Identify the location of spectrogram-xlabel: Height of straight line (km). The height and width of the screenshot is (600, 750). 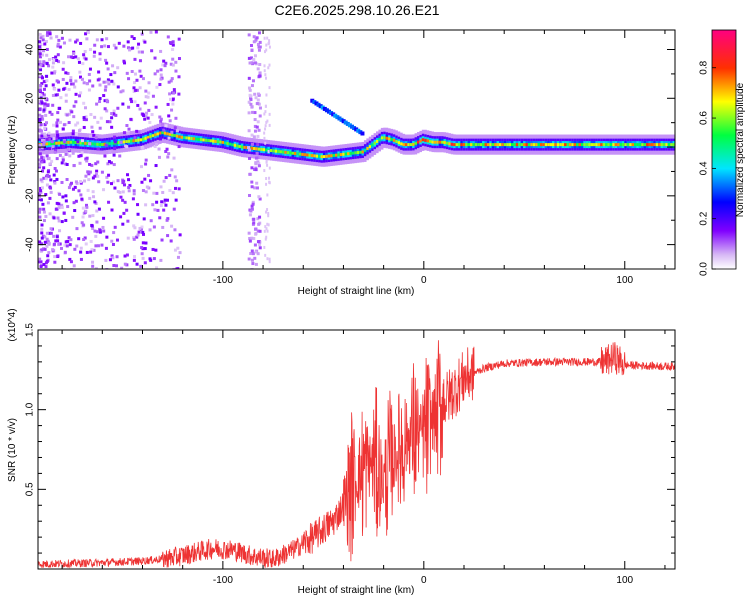
(356, 291).